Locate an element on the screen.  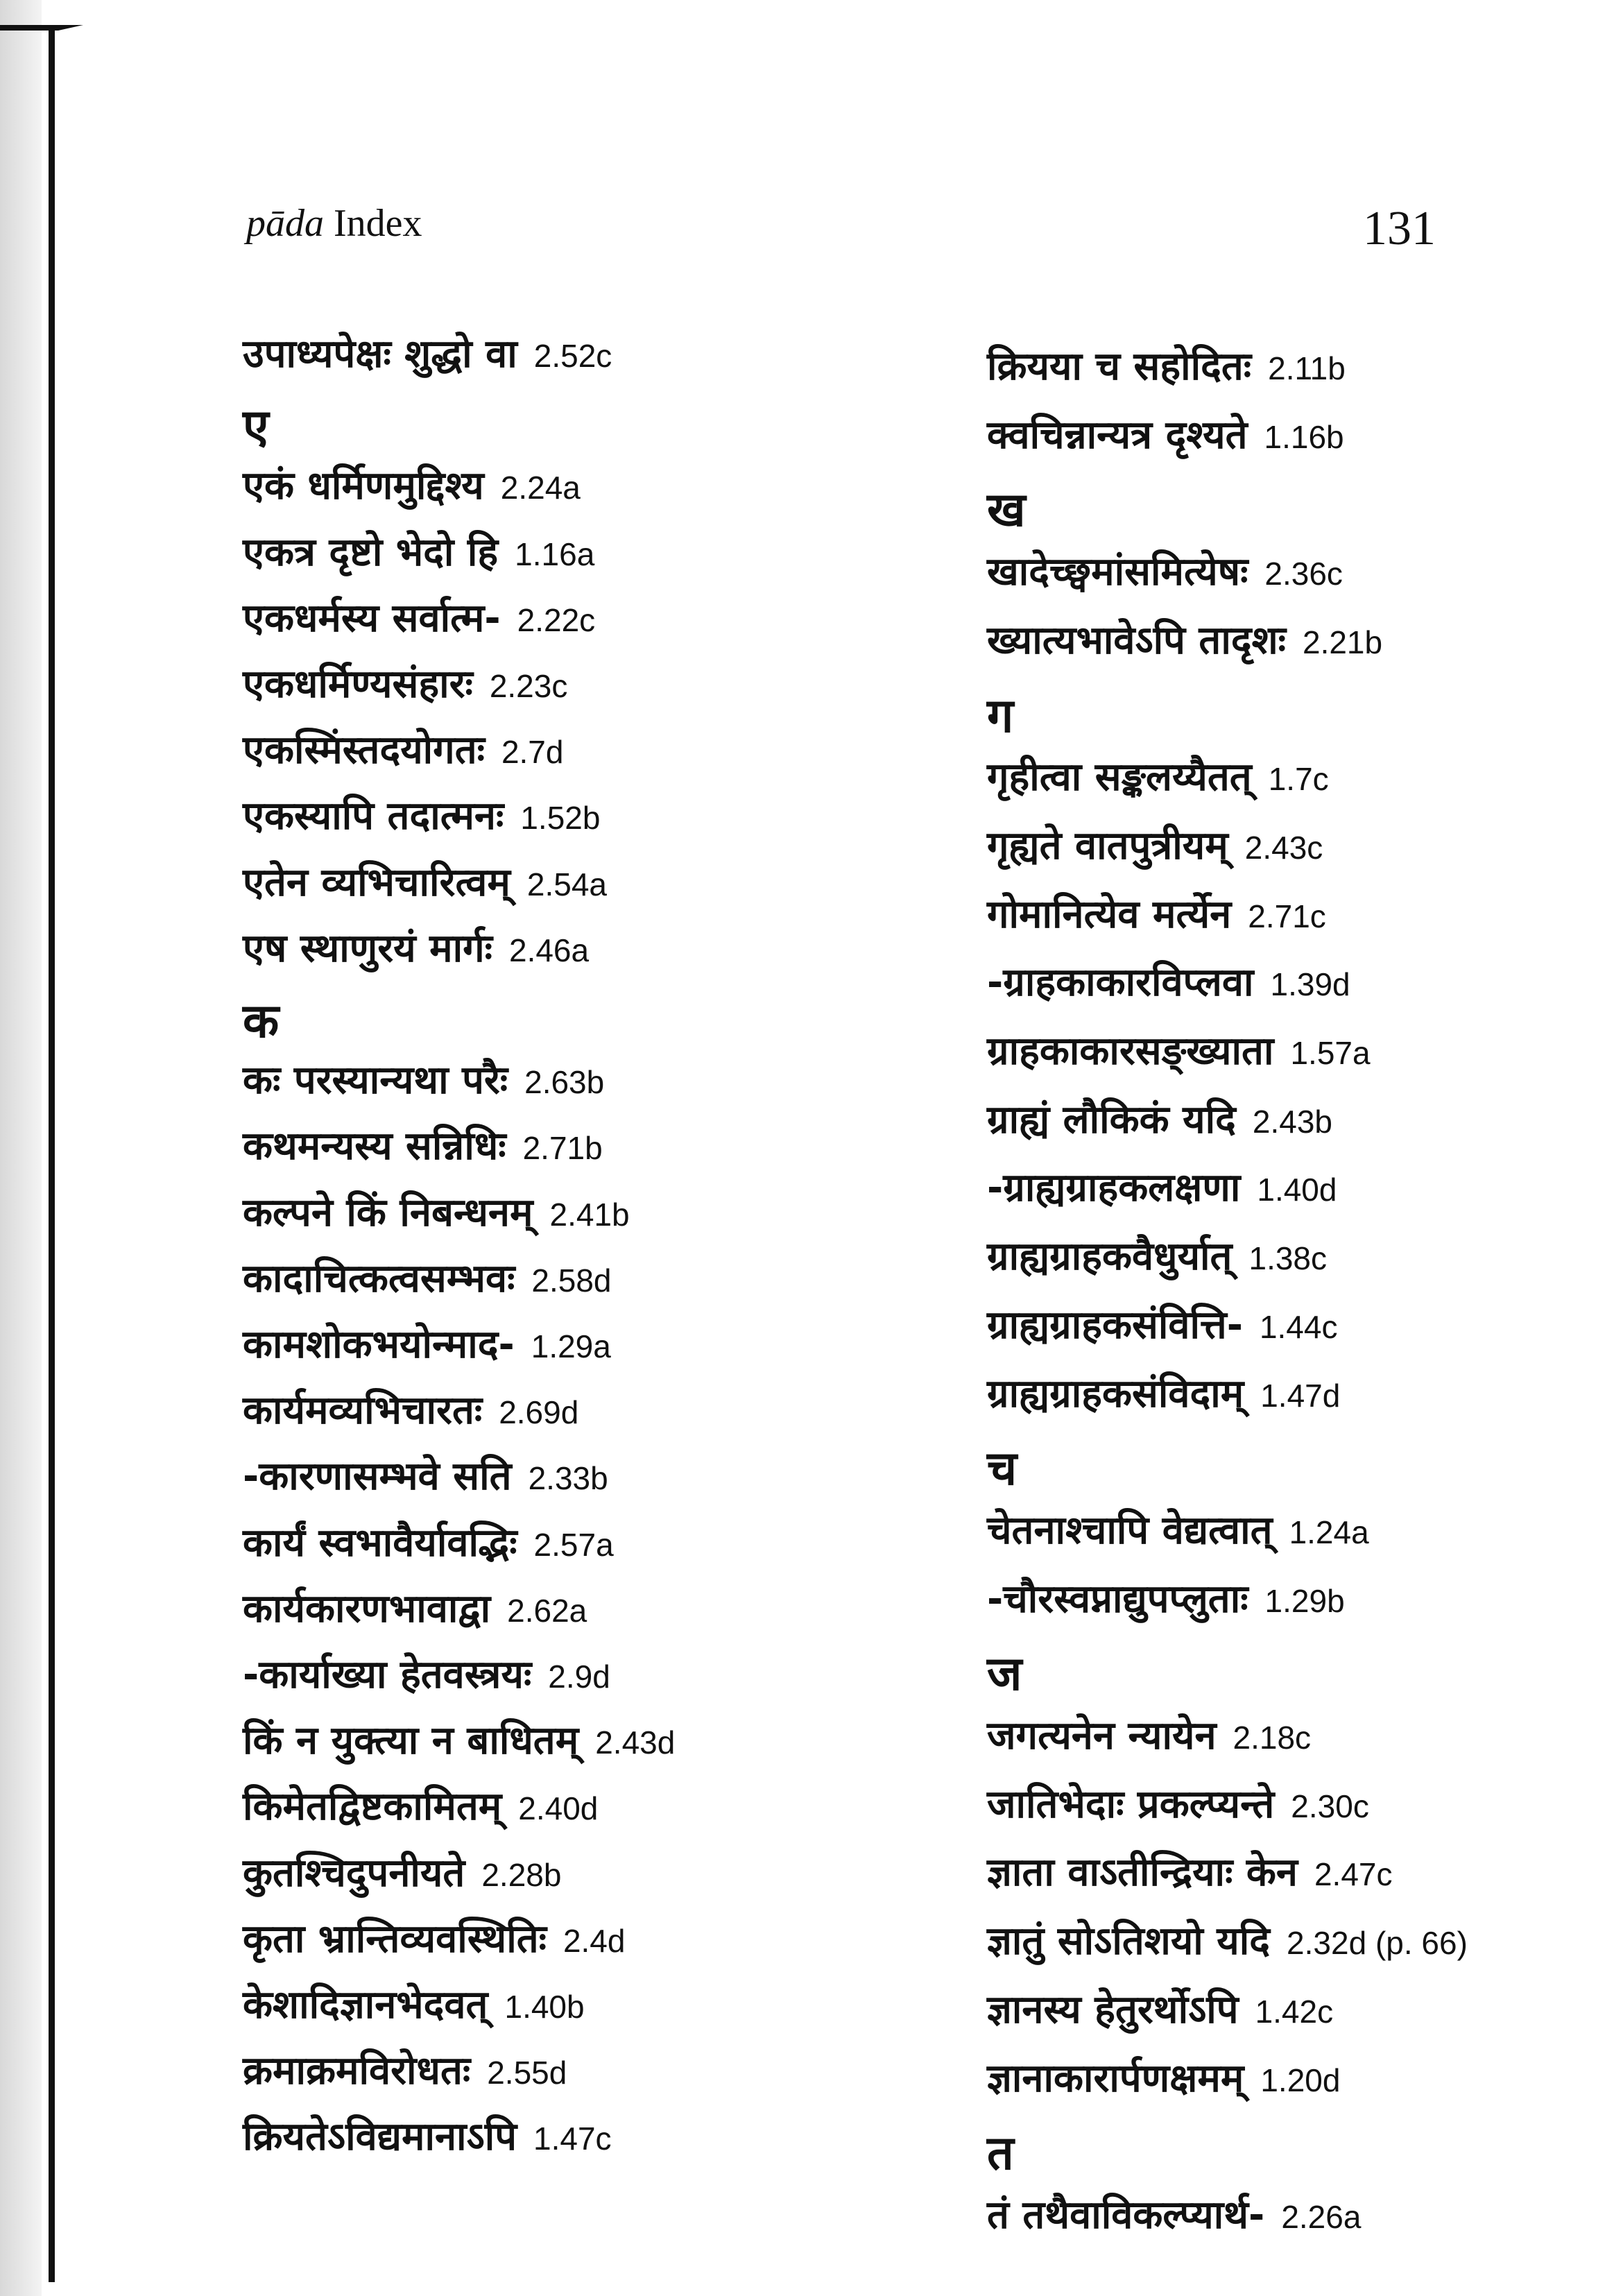
section-letter-heading: त is located at coordinates (1000, 2150).